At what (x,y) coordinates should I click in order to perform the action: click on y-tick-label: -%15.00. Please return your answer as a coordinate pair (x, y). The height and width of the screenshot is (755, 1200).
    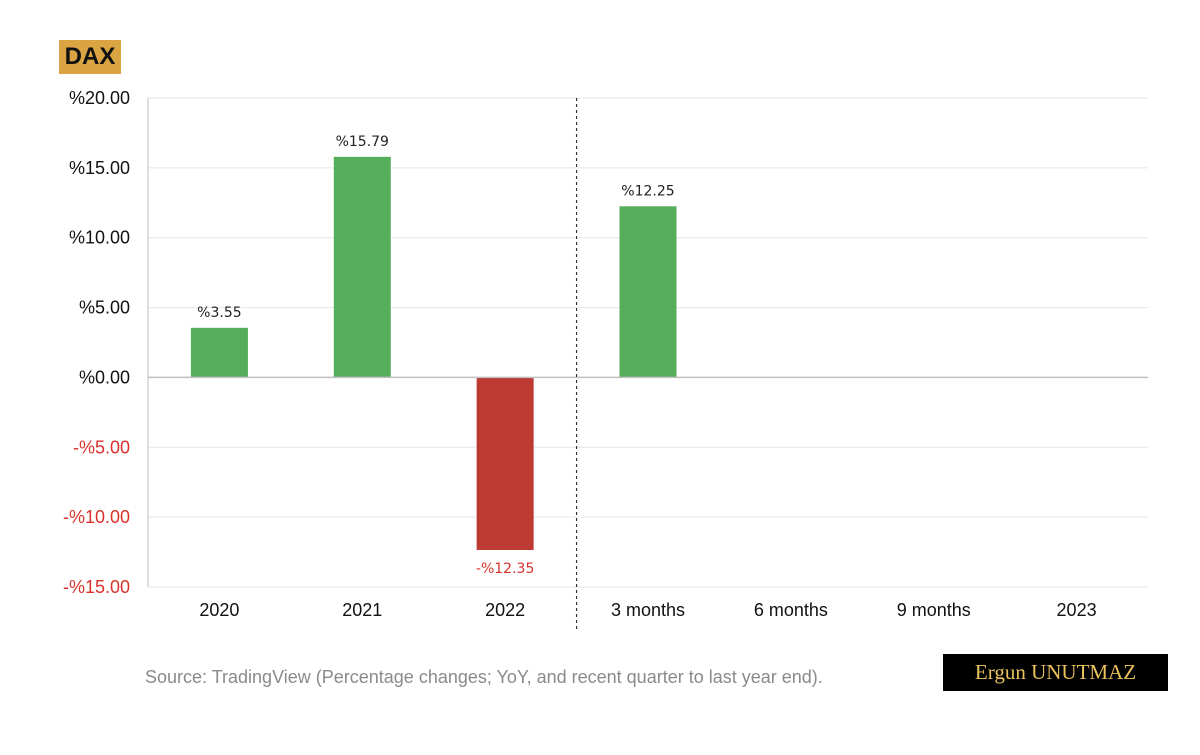
    Looking at the image, I should click on (96, 587).